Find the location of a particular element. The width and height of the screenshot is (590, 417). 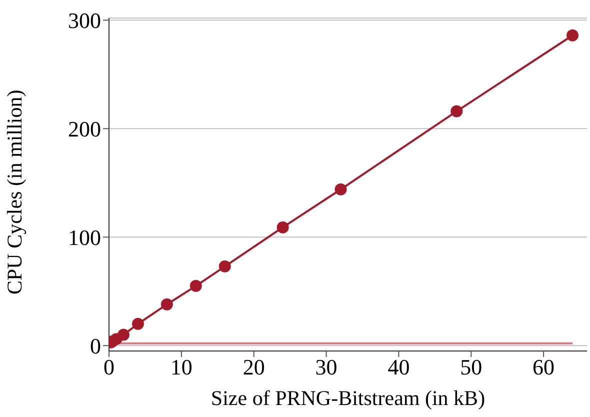

y-axis-title: CPU Cycles (in million) is located at coordinates (14, 192).